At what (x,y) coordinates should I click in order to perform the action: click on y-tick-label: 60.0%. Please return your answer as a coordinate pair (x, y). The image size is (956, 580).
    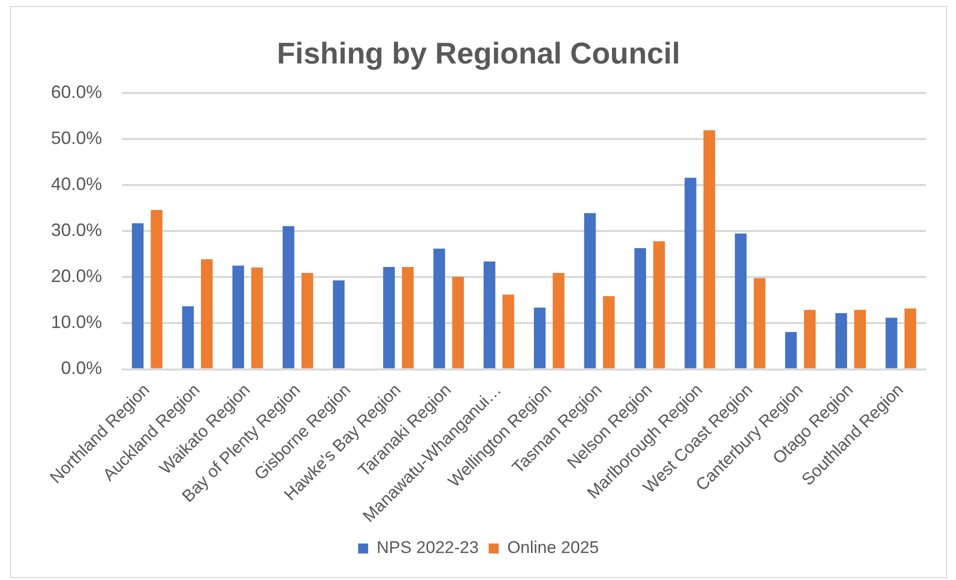
    Looking at the image, I should click on (76, 92).